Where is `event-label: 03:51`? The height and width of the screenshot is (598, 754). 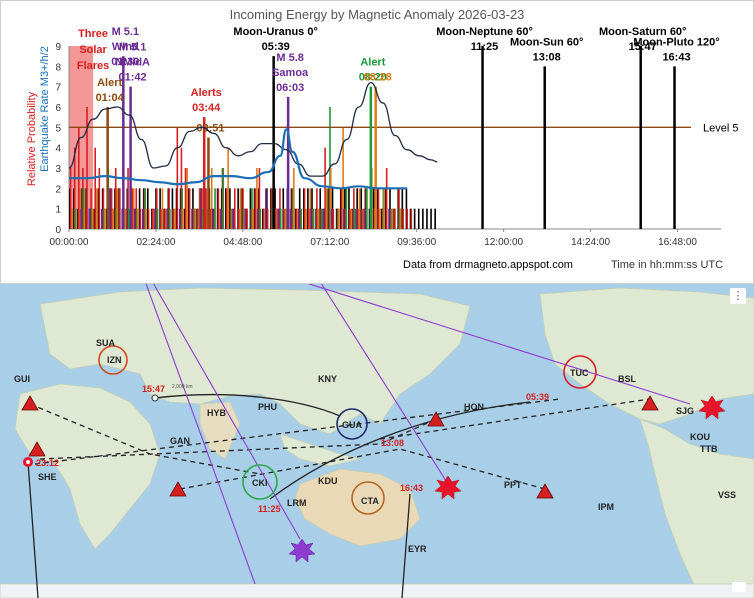 event-label: 03:51 is located at coordinates (210, 129).